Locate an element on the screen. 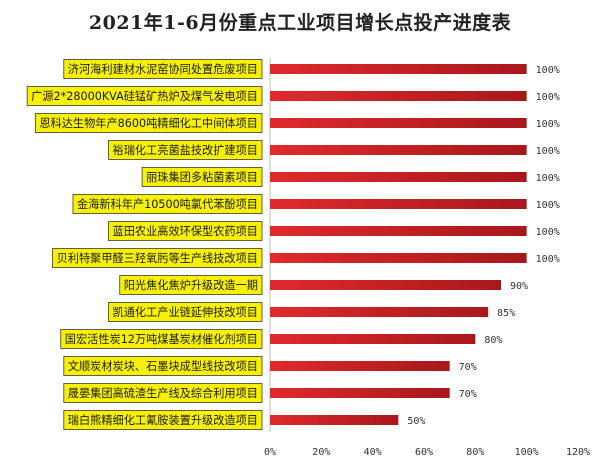 This screenshot has width=600, height=469. x-tick-label: 120% is located at coordinates (578, 452).